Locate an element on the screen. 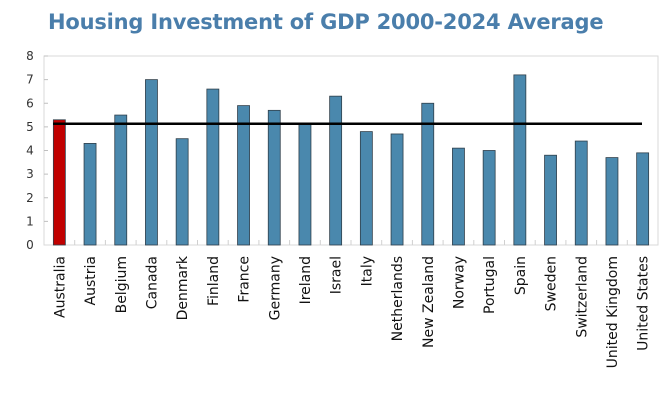 This screenshot has height=406, width=666. y-tick-label: 8 is located at coordinates (30, 56).